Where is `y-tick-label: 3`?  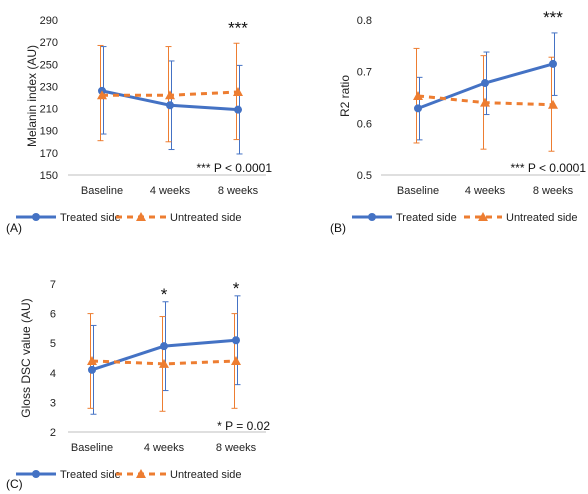
y-tick-label: 3 is located at coordinates (53, 403).